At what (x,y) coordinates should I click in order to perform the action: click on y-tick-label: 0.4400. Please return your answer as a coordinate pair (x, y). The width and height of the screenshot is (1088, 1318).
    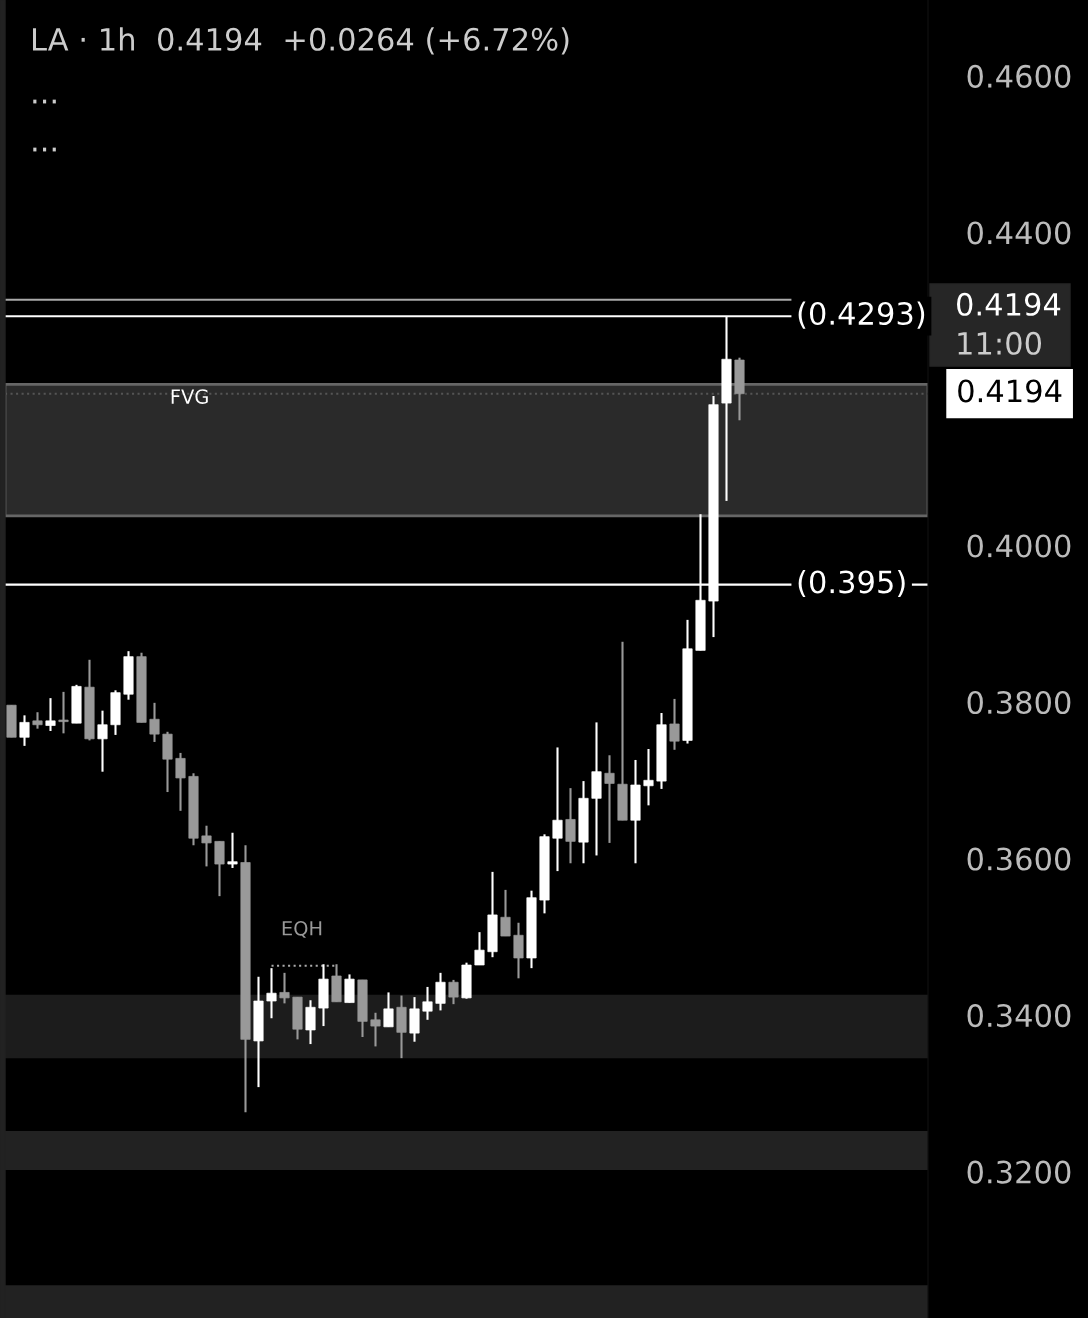
    Looking at the image, I should click on (1019, 233).